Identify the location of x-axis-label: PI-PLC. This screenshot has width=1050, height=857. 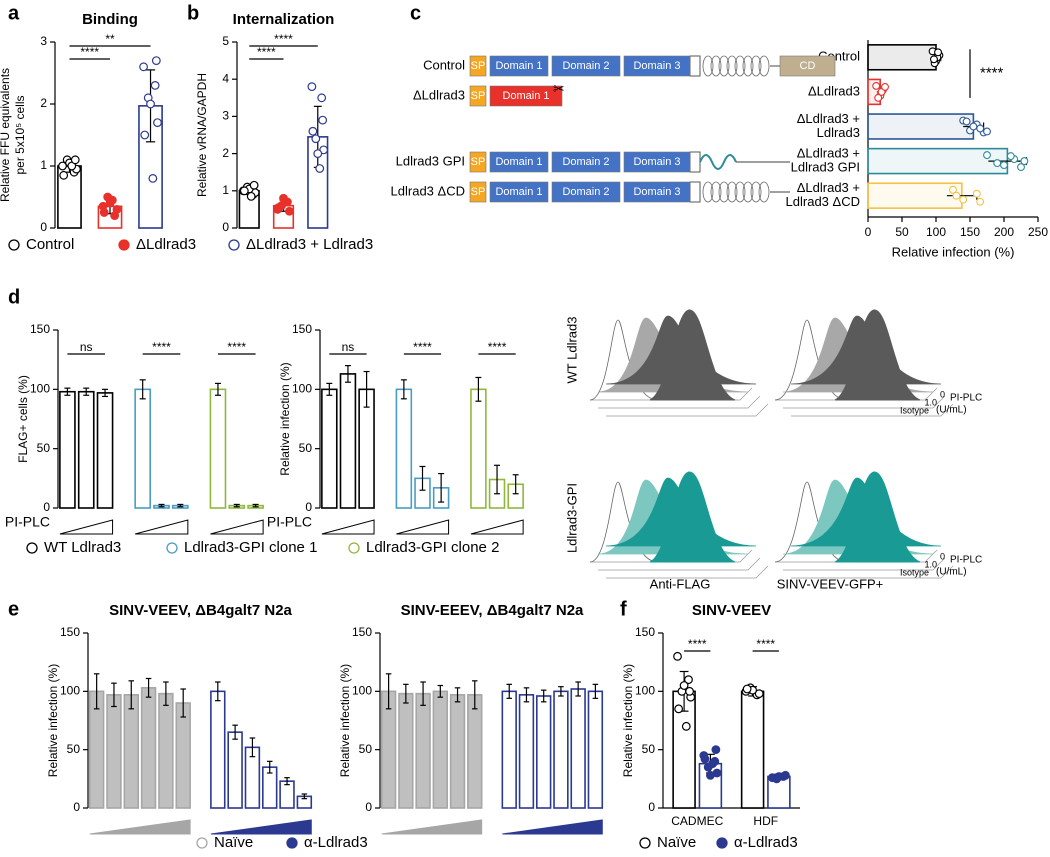
(289, 522).